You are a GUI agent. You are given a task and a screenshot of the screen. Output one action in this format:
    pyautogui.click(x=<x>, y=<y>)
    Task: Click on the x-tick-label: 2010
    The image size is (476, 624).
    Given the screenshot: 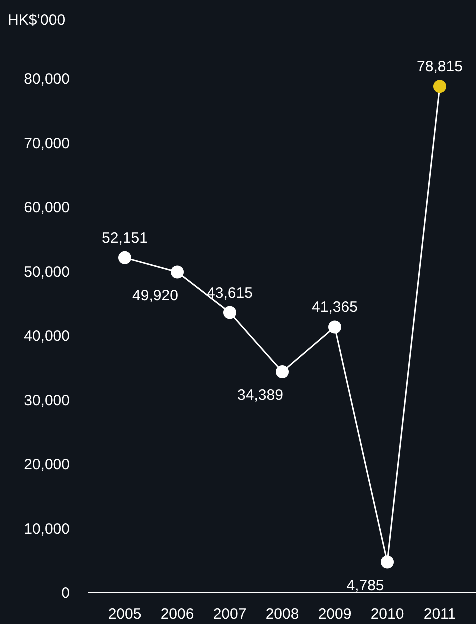 What is the action you would take?
    pyautogui.click(x=387, y=614)
    